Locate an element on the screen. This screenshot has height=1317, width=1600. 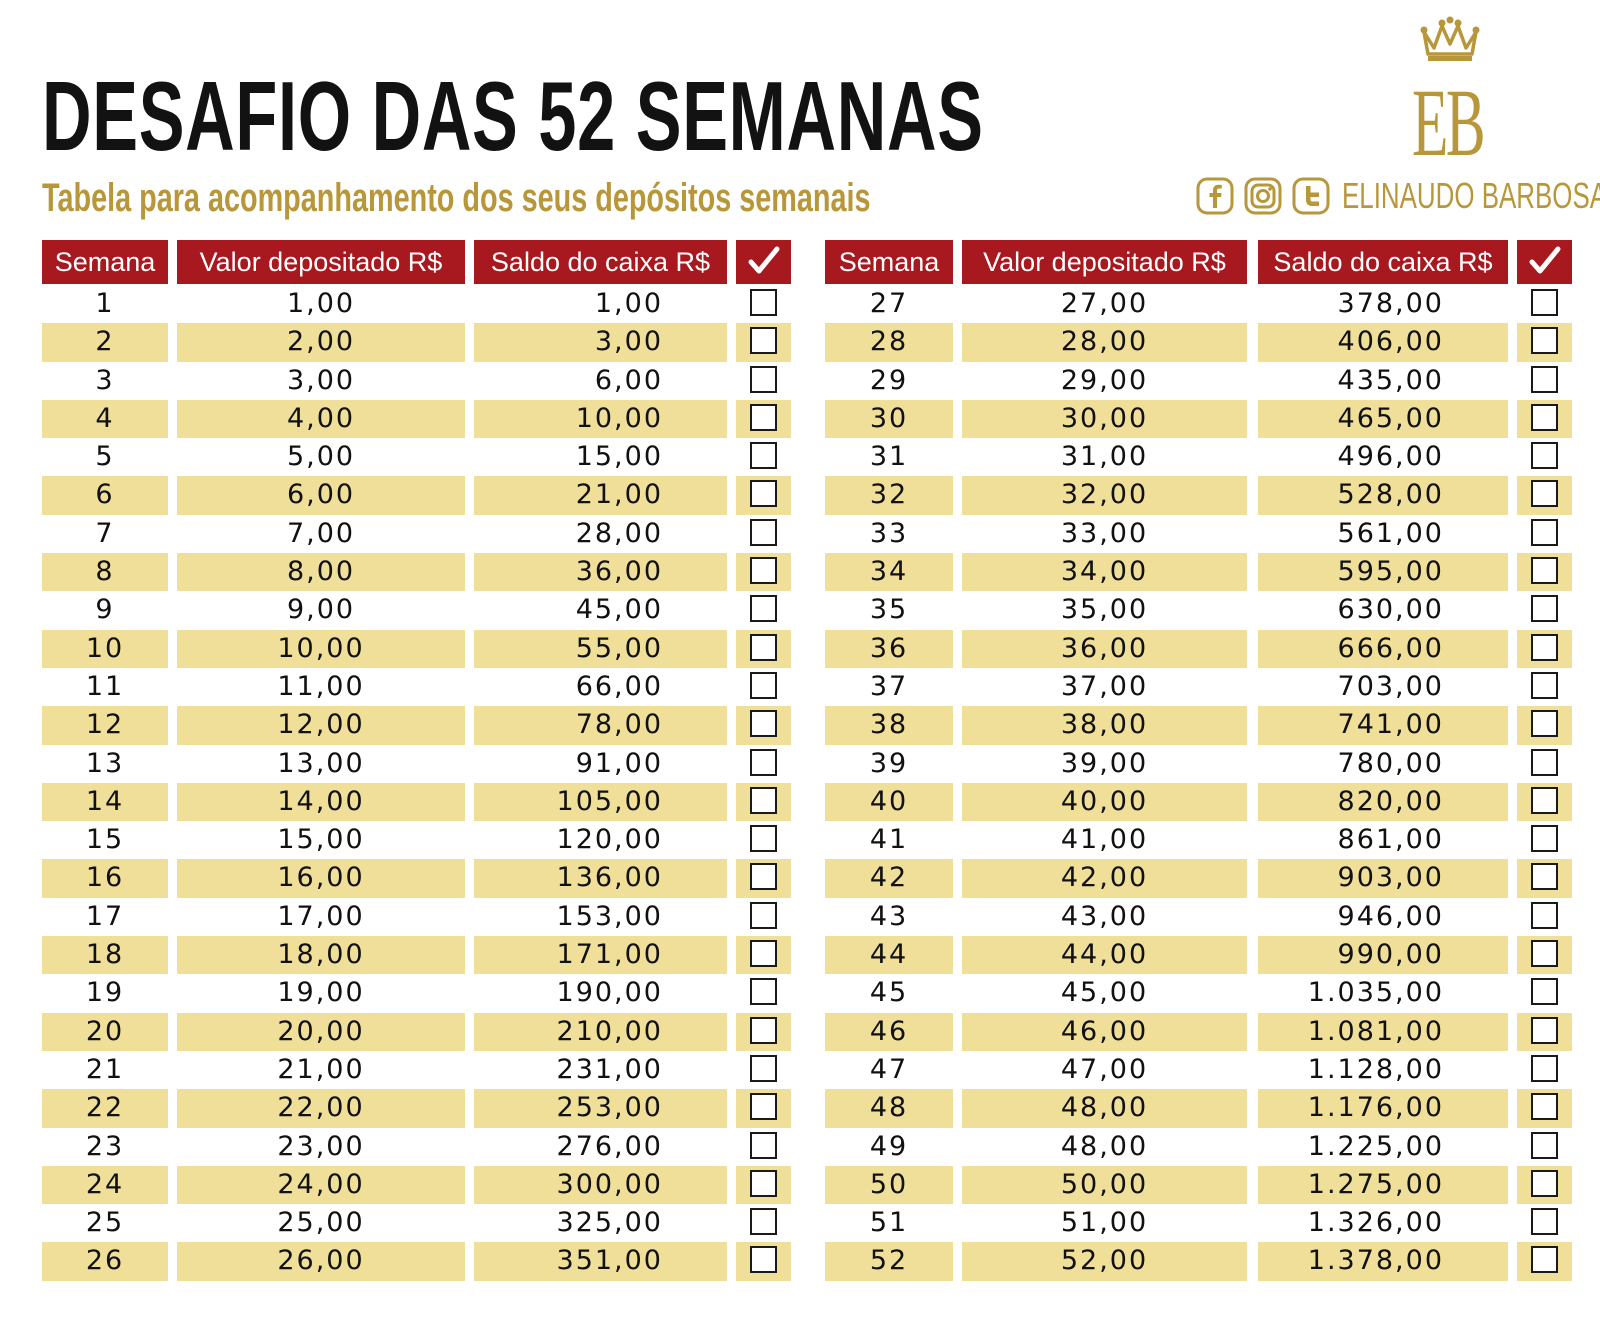
balance-value: 1.035,00 is located at coordinates (1375, 993).